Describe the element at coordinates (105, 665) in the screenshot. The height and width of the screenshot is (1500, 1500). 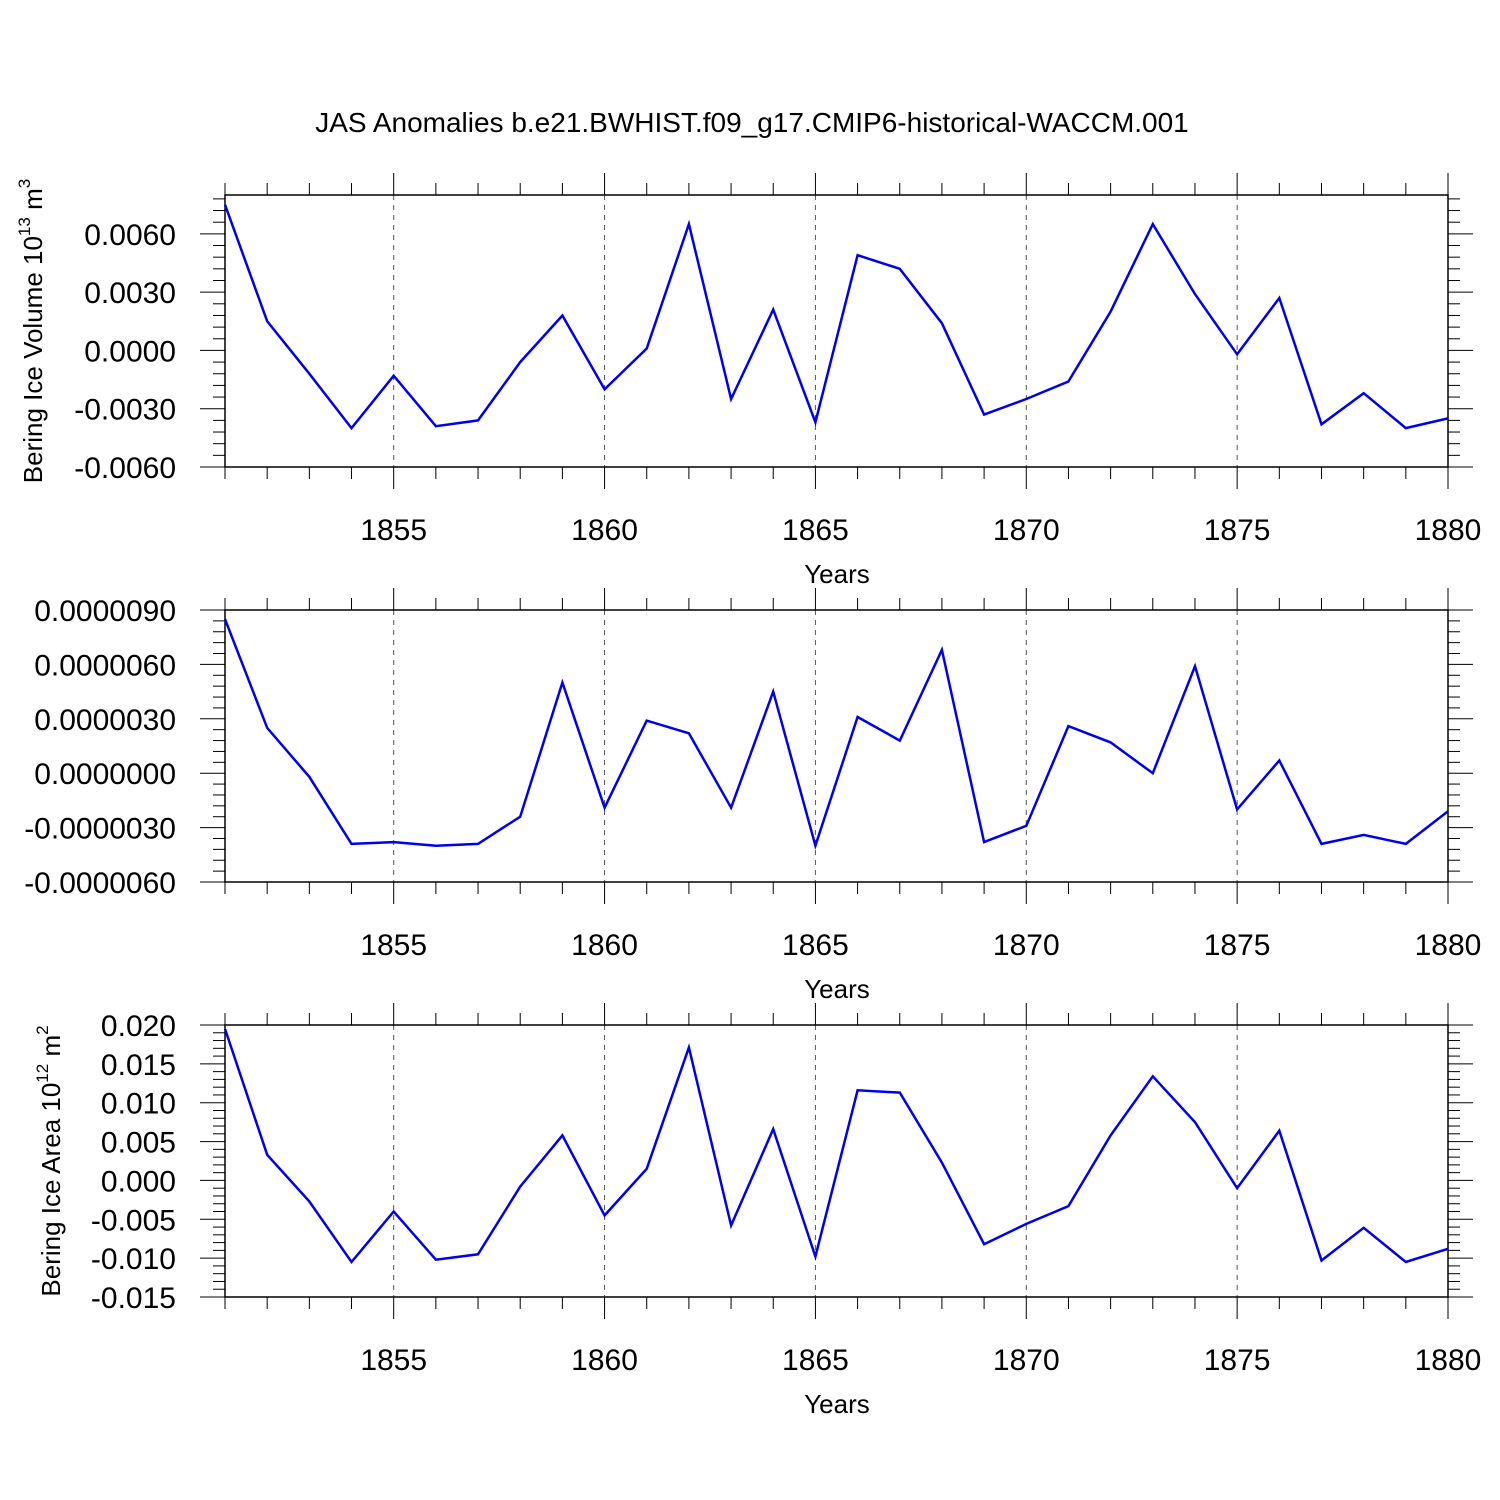
I see `y-tick-label: 0.0000060` at that location.